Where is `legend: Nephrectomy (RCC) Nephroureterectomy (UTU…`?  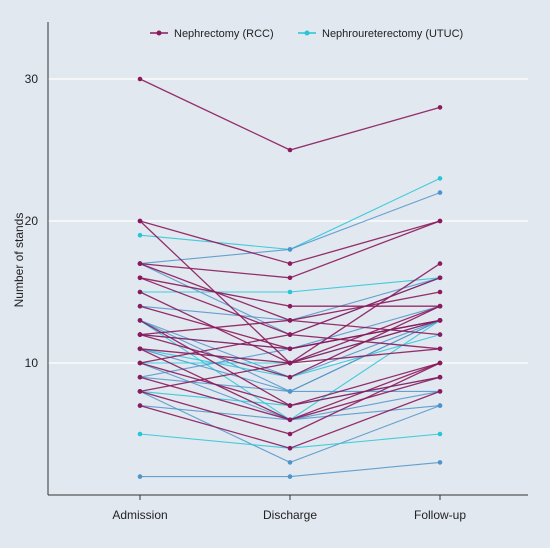 legend: Nephrectomy (RCC) Nephroureterectomy (UTU… is located at coordinates (306, 34).